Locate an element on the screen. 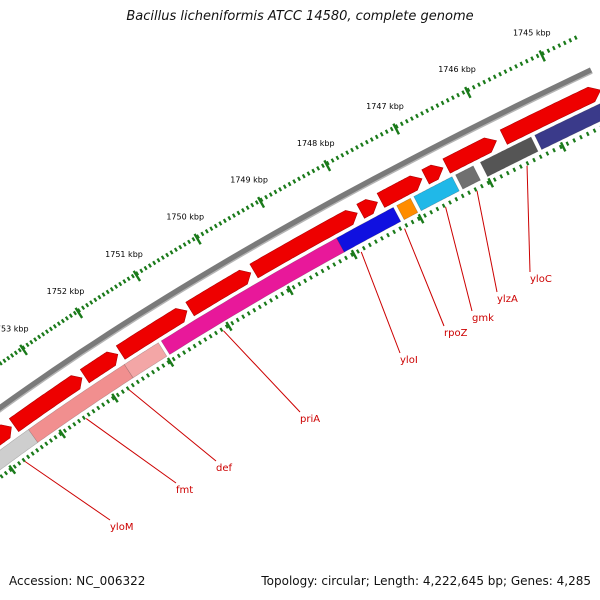 The image size is (600, 600). accession-text: Accession: NC_006322 is located at coordinates (77, 581).